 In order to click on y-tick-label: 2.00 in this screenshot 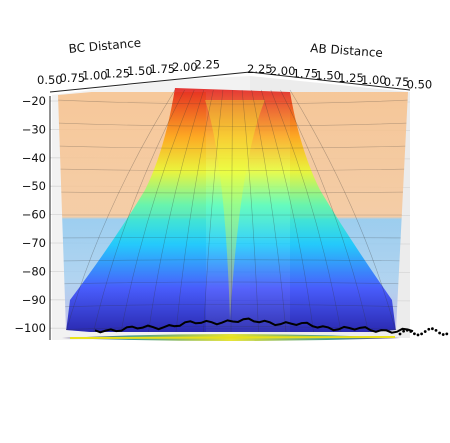, I will do `click(283, 71)`.